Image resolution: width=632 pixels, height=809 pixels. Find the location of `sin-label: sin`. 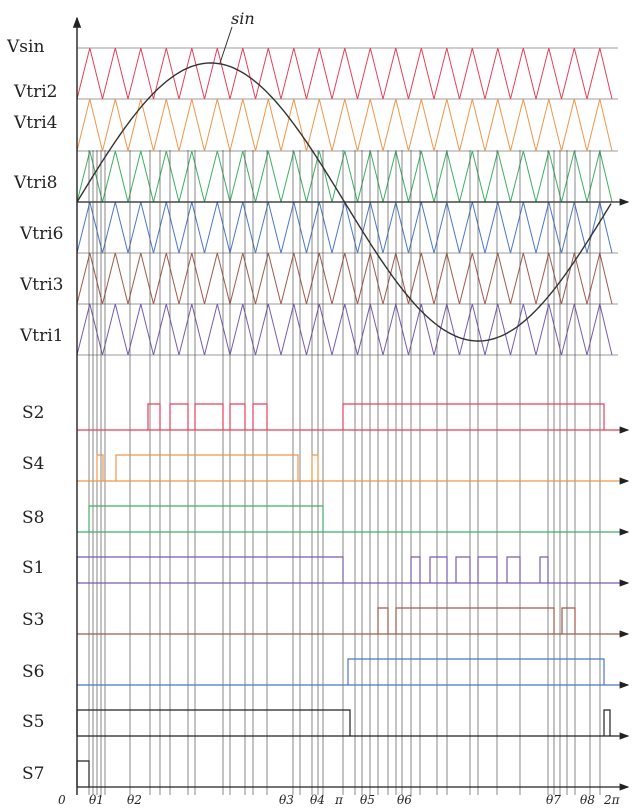

sin-label: sin is located at coordinates (243, 18).